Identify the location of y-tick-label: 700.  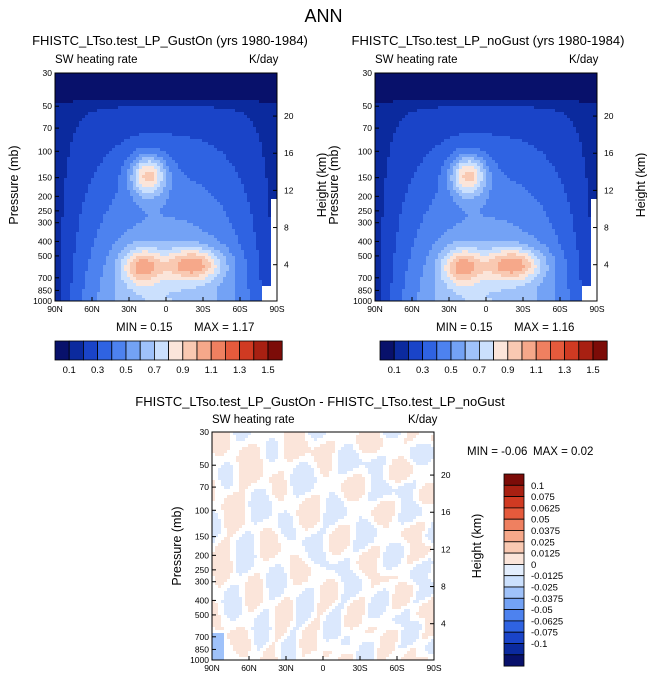
(202, 637).